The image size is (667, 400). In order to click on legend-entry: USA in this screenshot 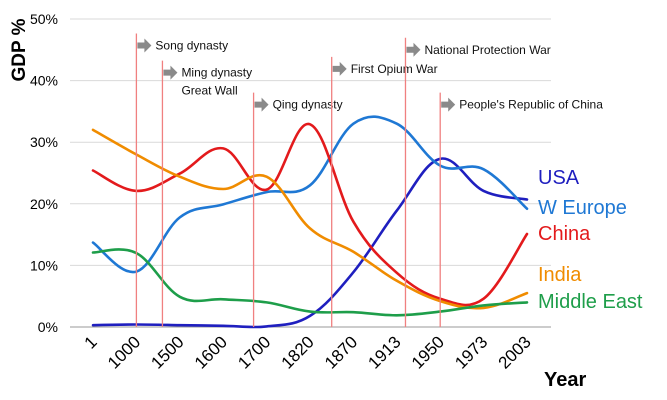, I will do `click(559, 178)`.